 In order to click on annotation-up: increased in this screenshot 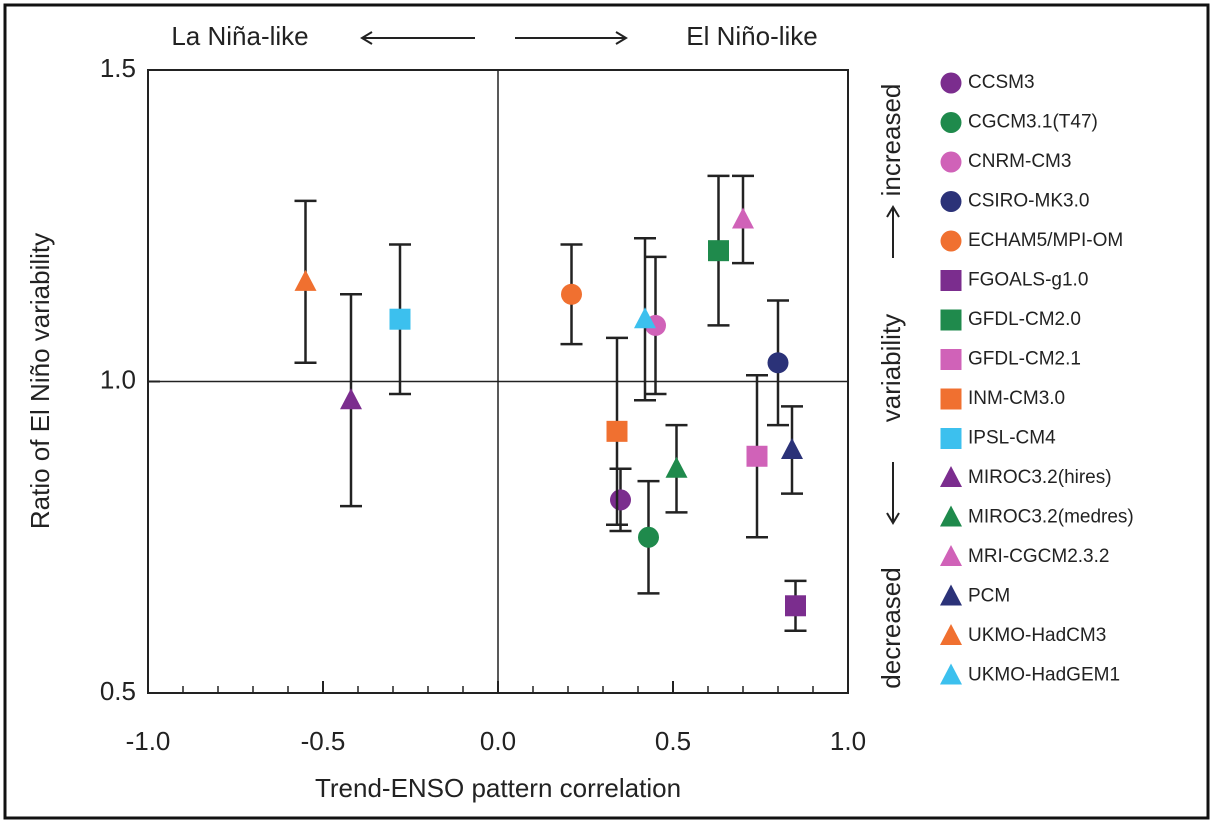, I will do `click(891, 140)`.